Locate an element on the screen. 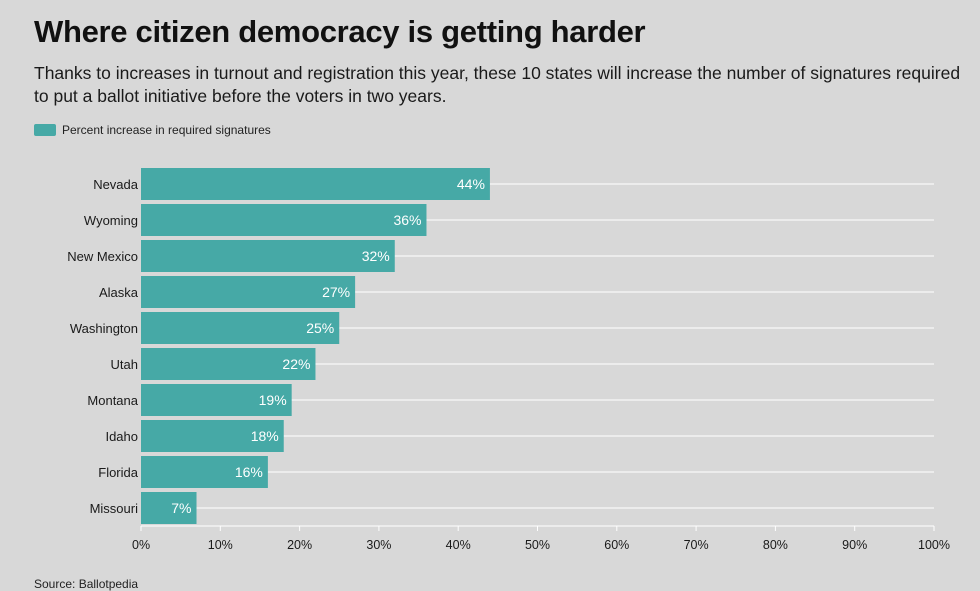  x-axis-ticks: 0% 10% 20% 30% 40% 50% 60% 70% 80% 90% 100% is located at coordinates (541, 539).